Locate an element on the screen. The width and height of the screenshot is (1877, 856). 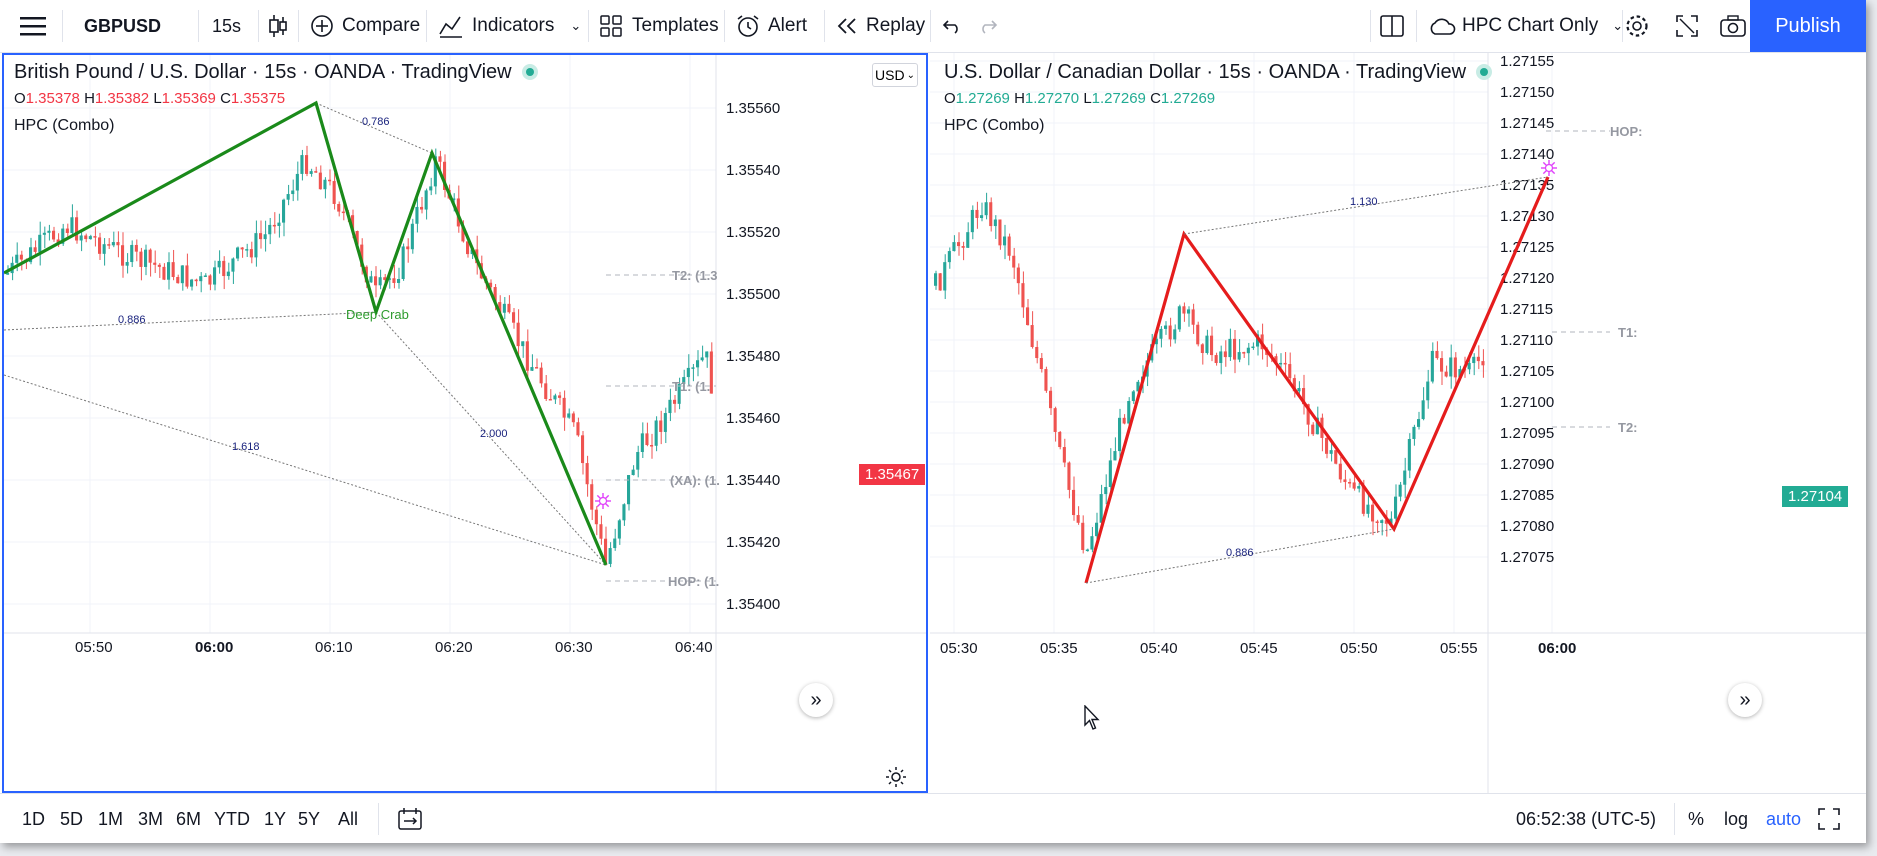
compare-button: Compare is located at coordinates (365, 26).